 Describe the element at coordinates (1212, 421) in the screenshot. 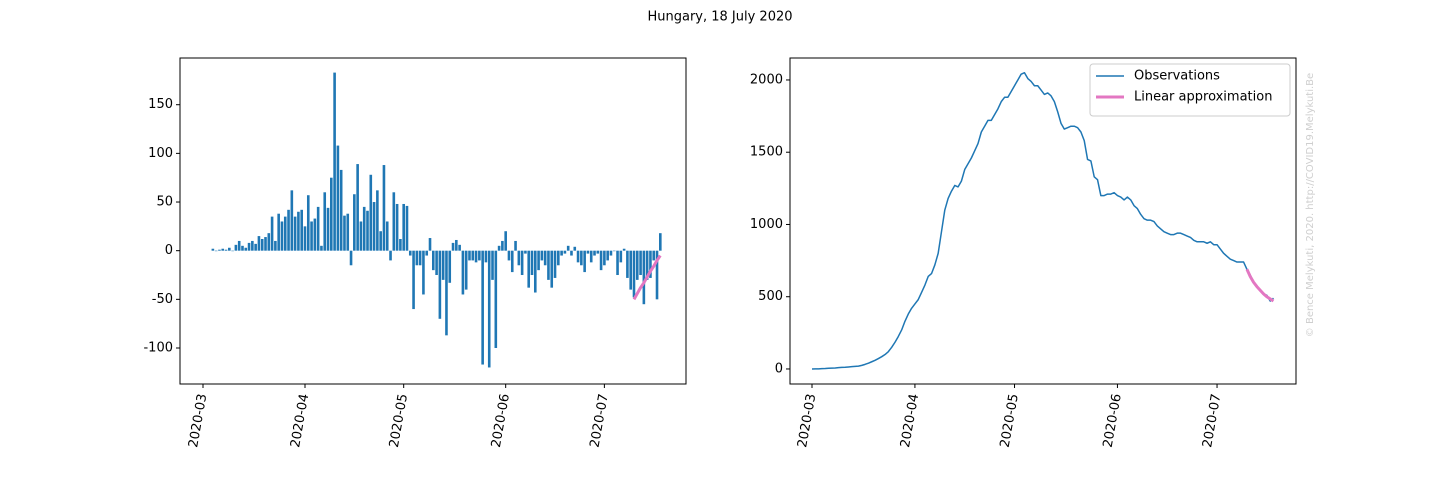

I see `x-tick-label: 2020-07` at that location.